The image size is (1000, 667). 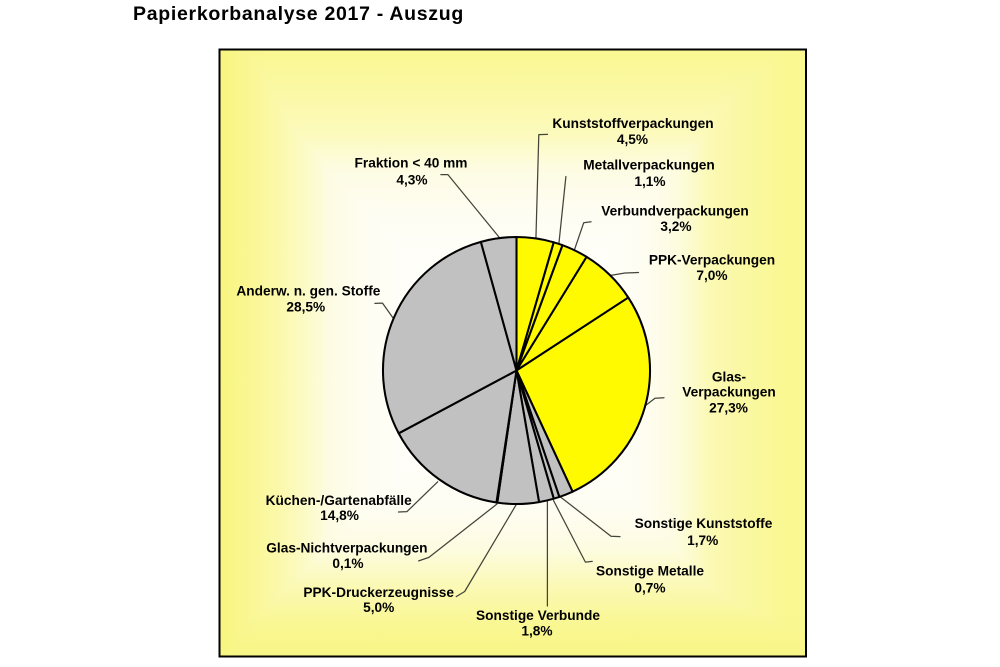 I want to click on svg-text: Verpackungen, so click(x=729, y=392).